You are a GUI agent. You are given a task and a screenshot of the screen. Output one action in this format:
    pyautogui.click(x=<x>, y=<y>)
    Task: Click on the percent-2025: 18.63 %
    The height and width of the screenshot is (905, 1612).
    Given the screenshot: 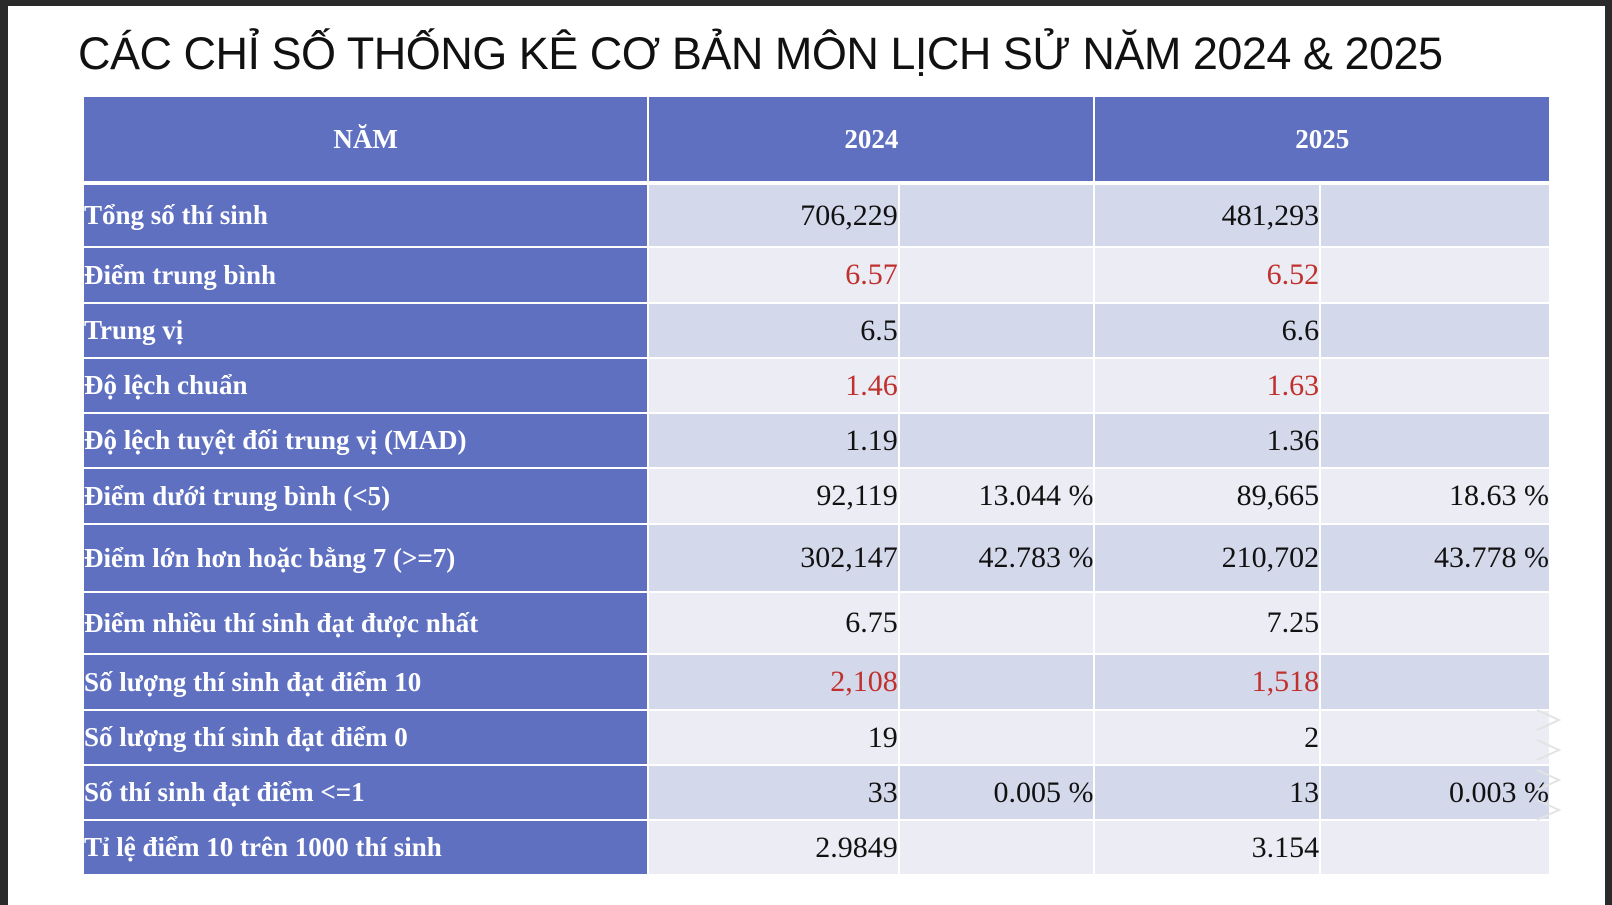 What is the action you would take?
    pyautogui.click(x=1434, y=496)
    